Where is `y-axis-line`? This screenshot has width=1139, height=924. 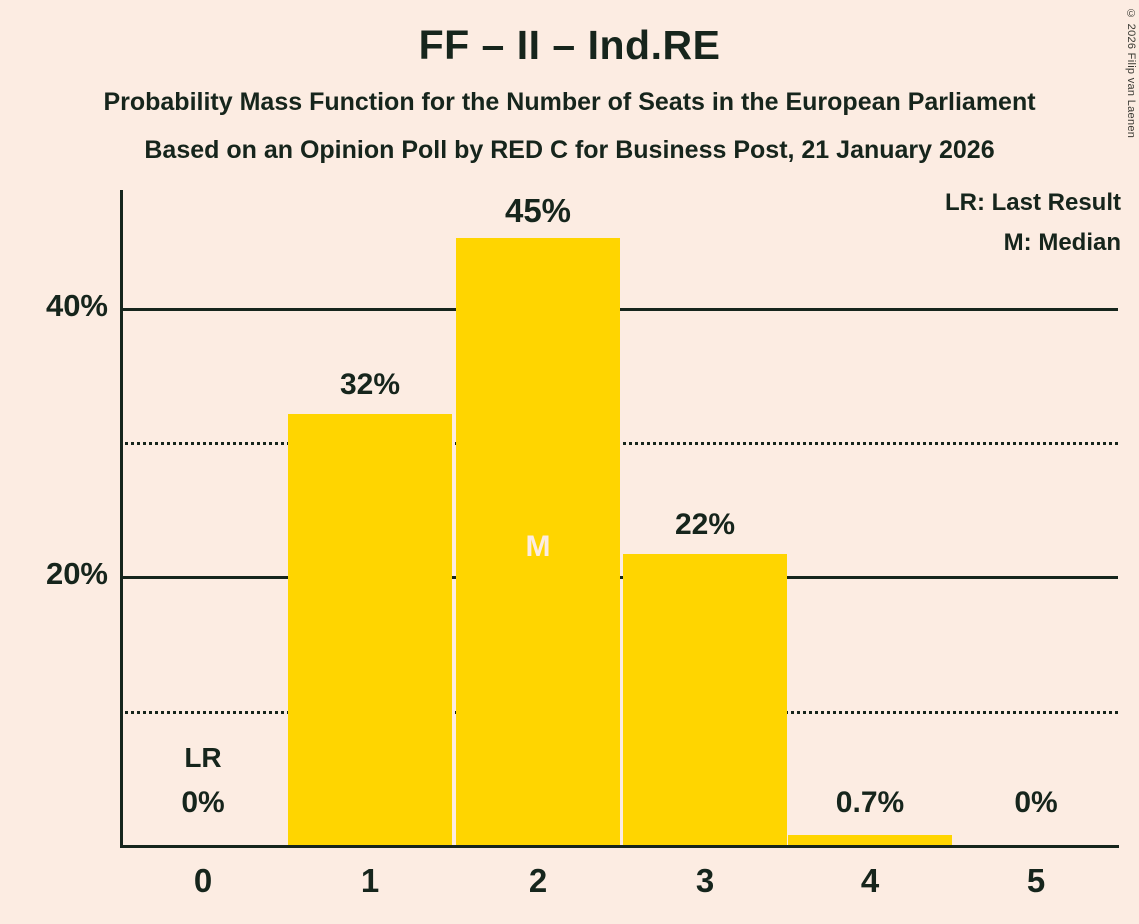 y-axis-line is located at coordinates (121, 519).